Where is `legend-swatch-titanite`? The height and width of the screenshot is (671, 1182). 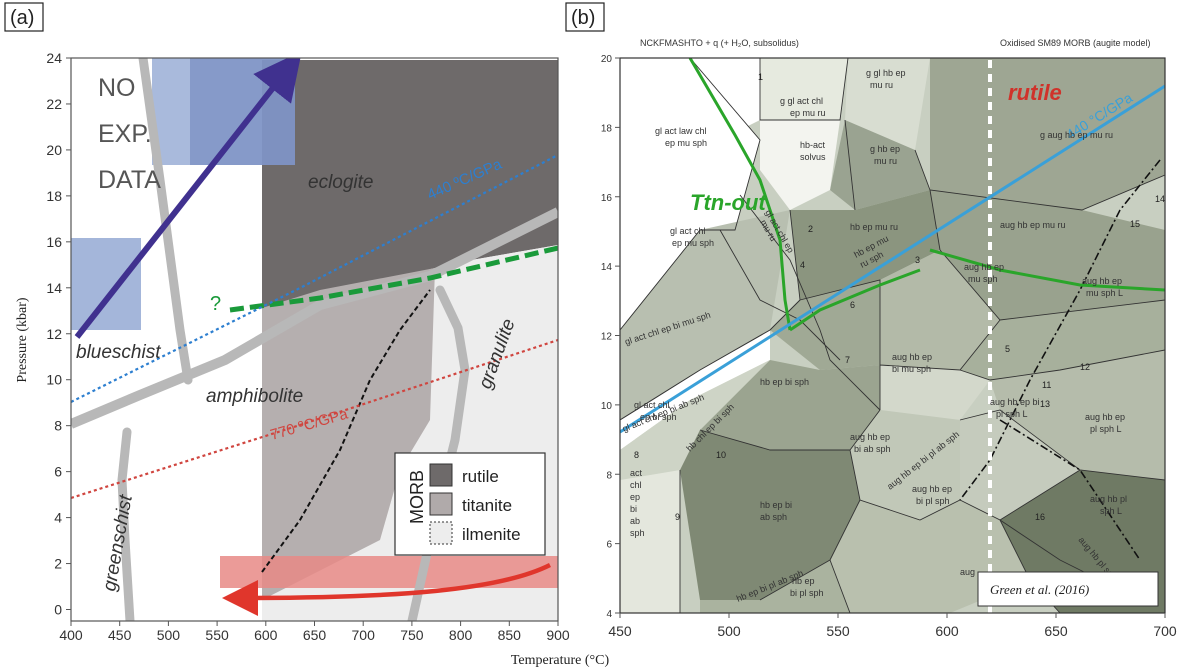 legend-swatch-titanite is located at coordinates (441, 504).